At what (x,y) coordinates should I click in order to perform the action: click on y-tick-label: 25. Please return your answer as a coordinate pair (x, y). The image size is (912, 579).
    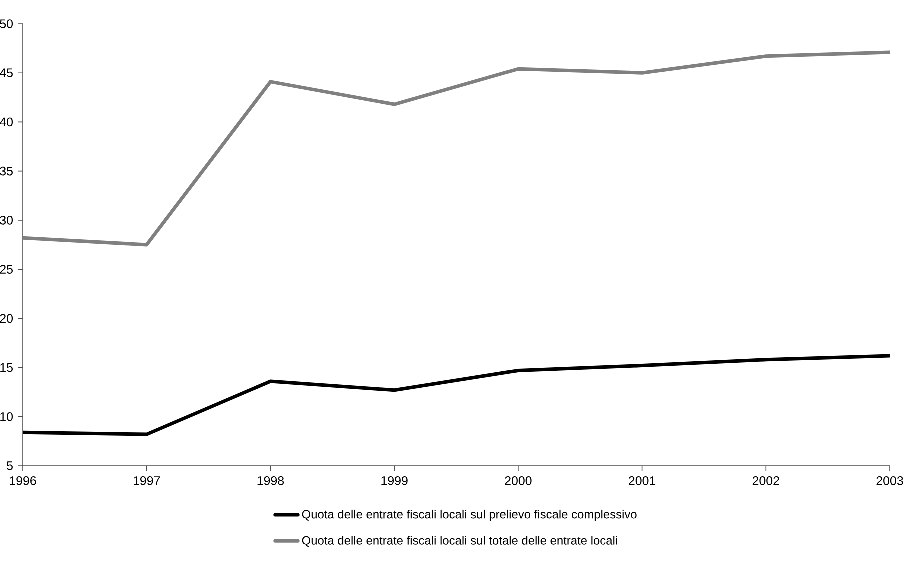
    Looking at the image, I should click on (6, 269).